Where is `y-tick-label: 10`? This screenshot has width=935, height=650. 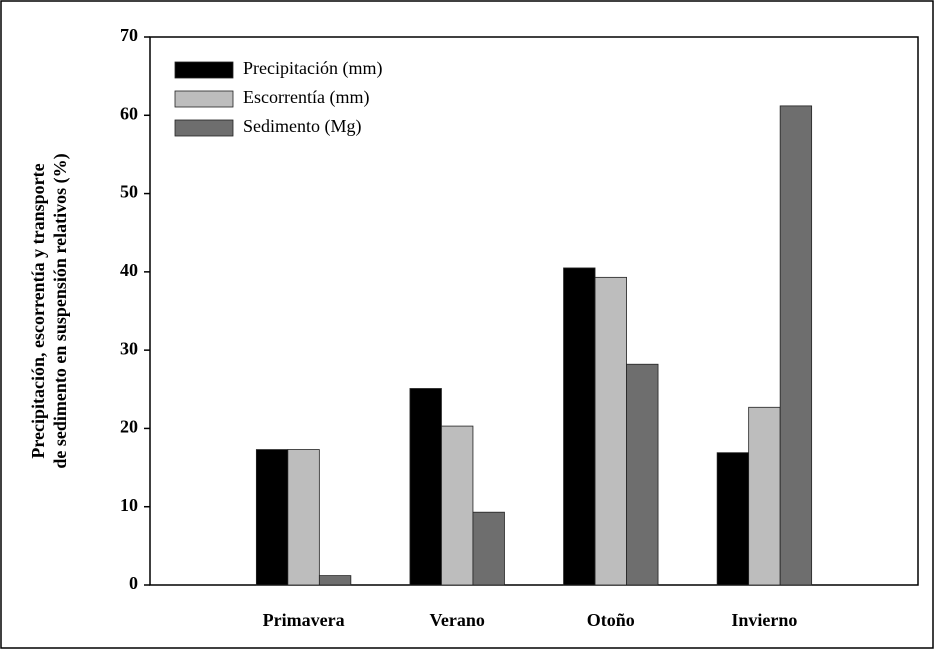
y-tick-label: 10 is located at coordinates (129, 505).